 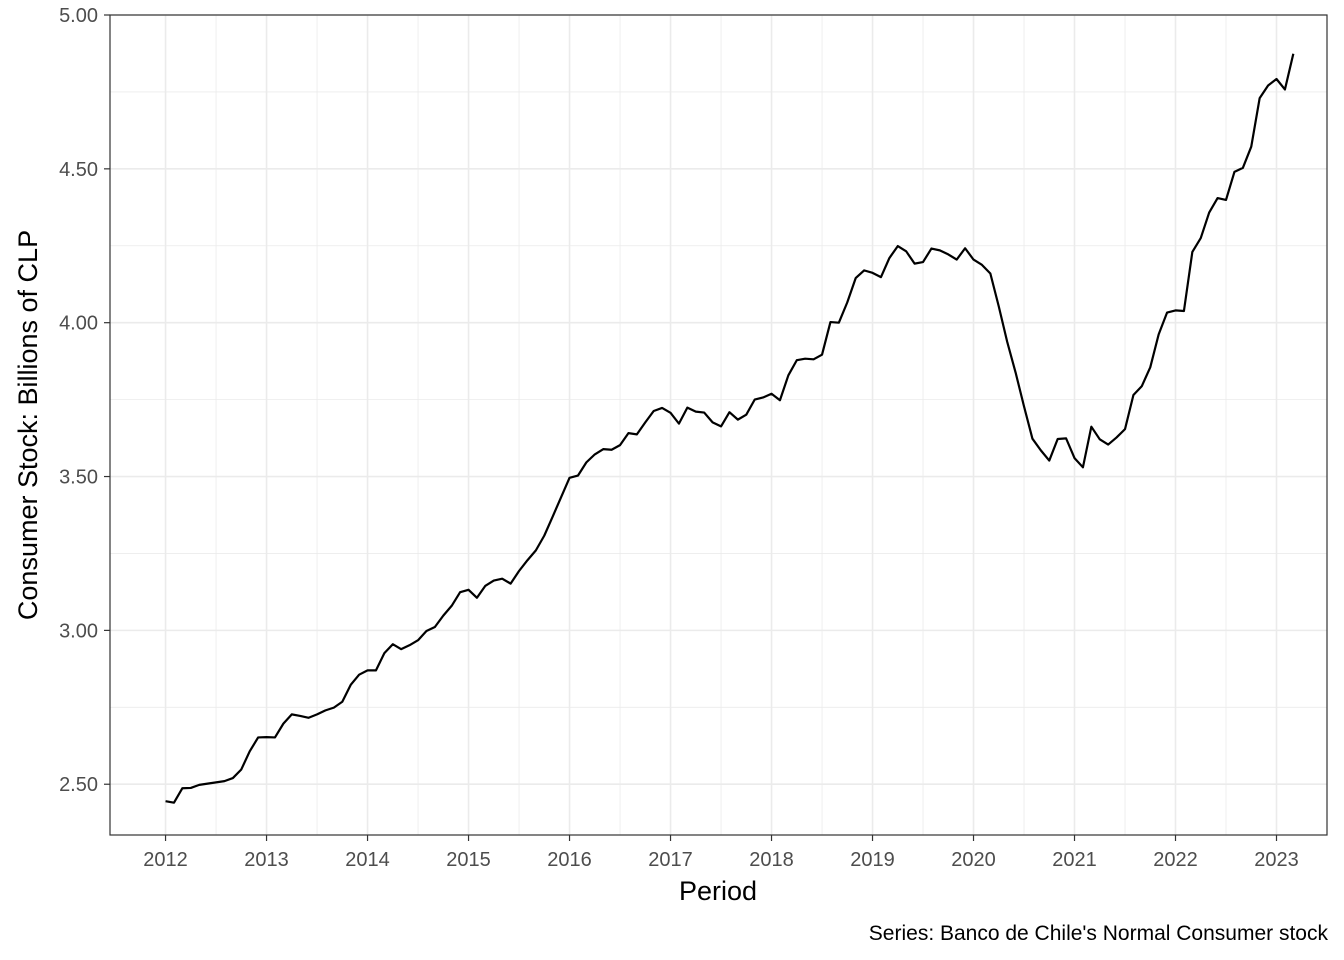 What do you see at coordinates (569, 860) in the screenshot?
I see `x-tick-label: 2016` at bounding box center [569, 860].